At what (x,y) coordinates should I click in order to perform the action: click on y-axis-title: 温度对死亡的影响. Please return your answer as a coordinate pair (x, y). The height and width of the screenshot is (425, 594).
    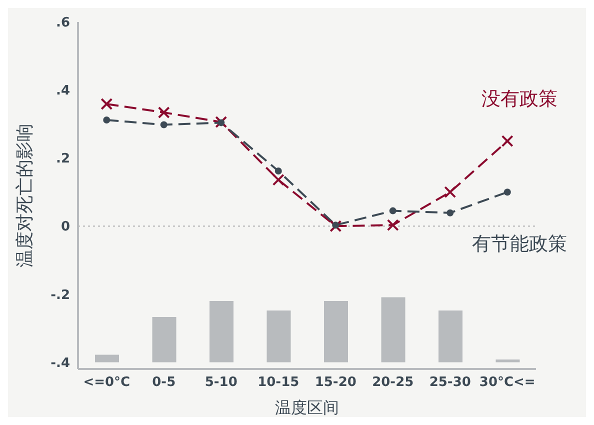
    Looking at the image, I should click on (25, 196).